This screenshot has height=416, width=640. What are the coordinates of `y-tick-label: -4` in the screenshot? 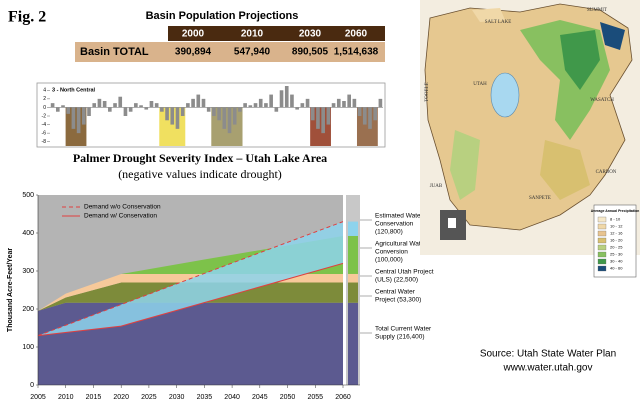 It's located at (44, 125).